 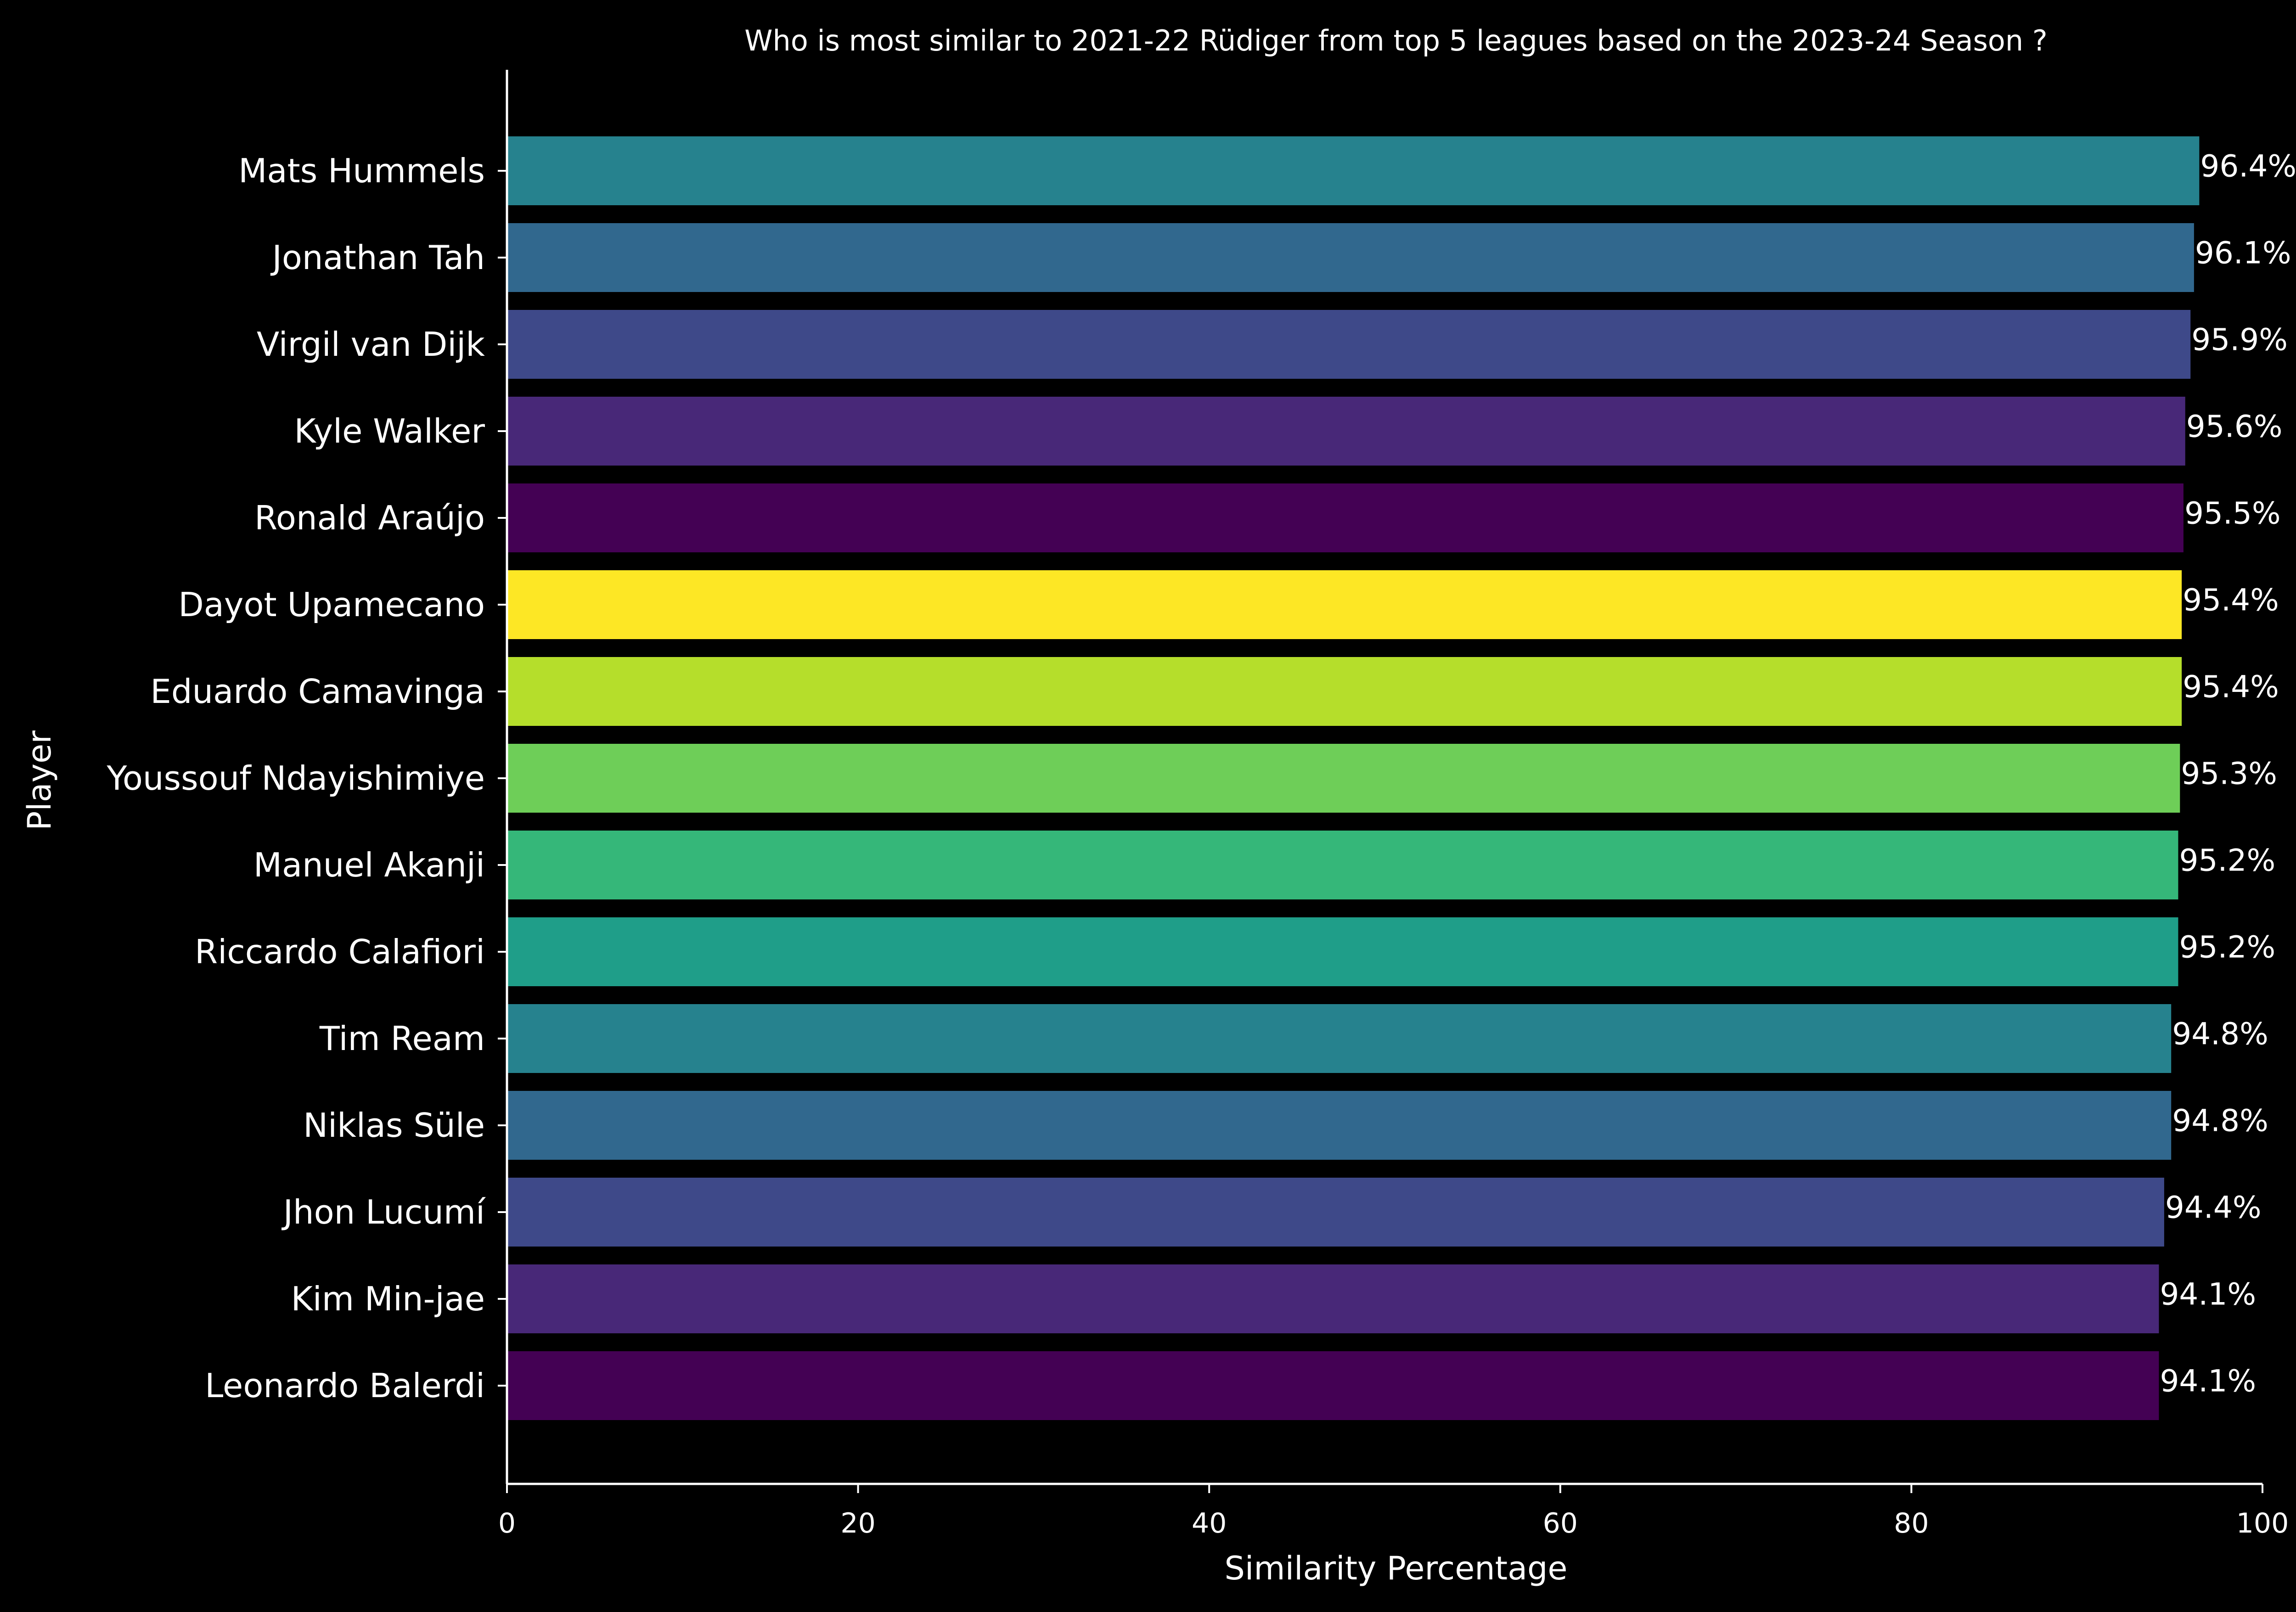 What do you see at coordinates (361, 171) in the screenshot?
I see `category-label-1: Mats Hummels` at bounding box center [361, 171].